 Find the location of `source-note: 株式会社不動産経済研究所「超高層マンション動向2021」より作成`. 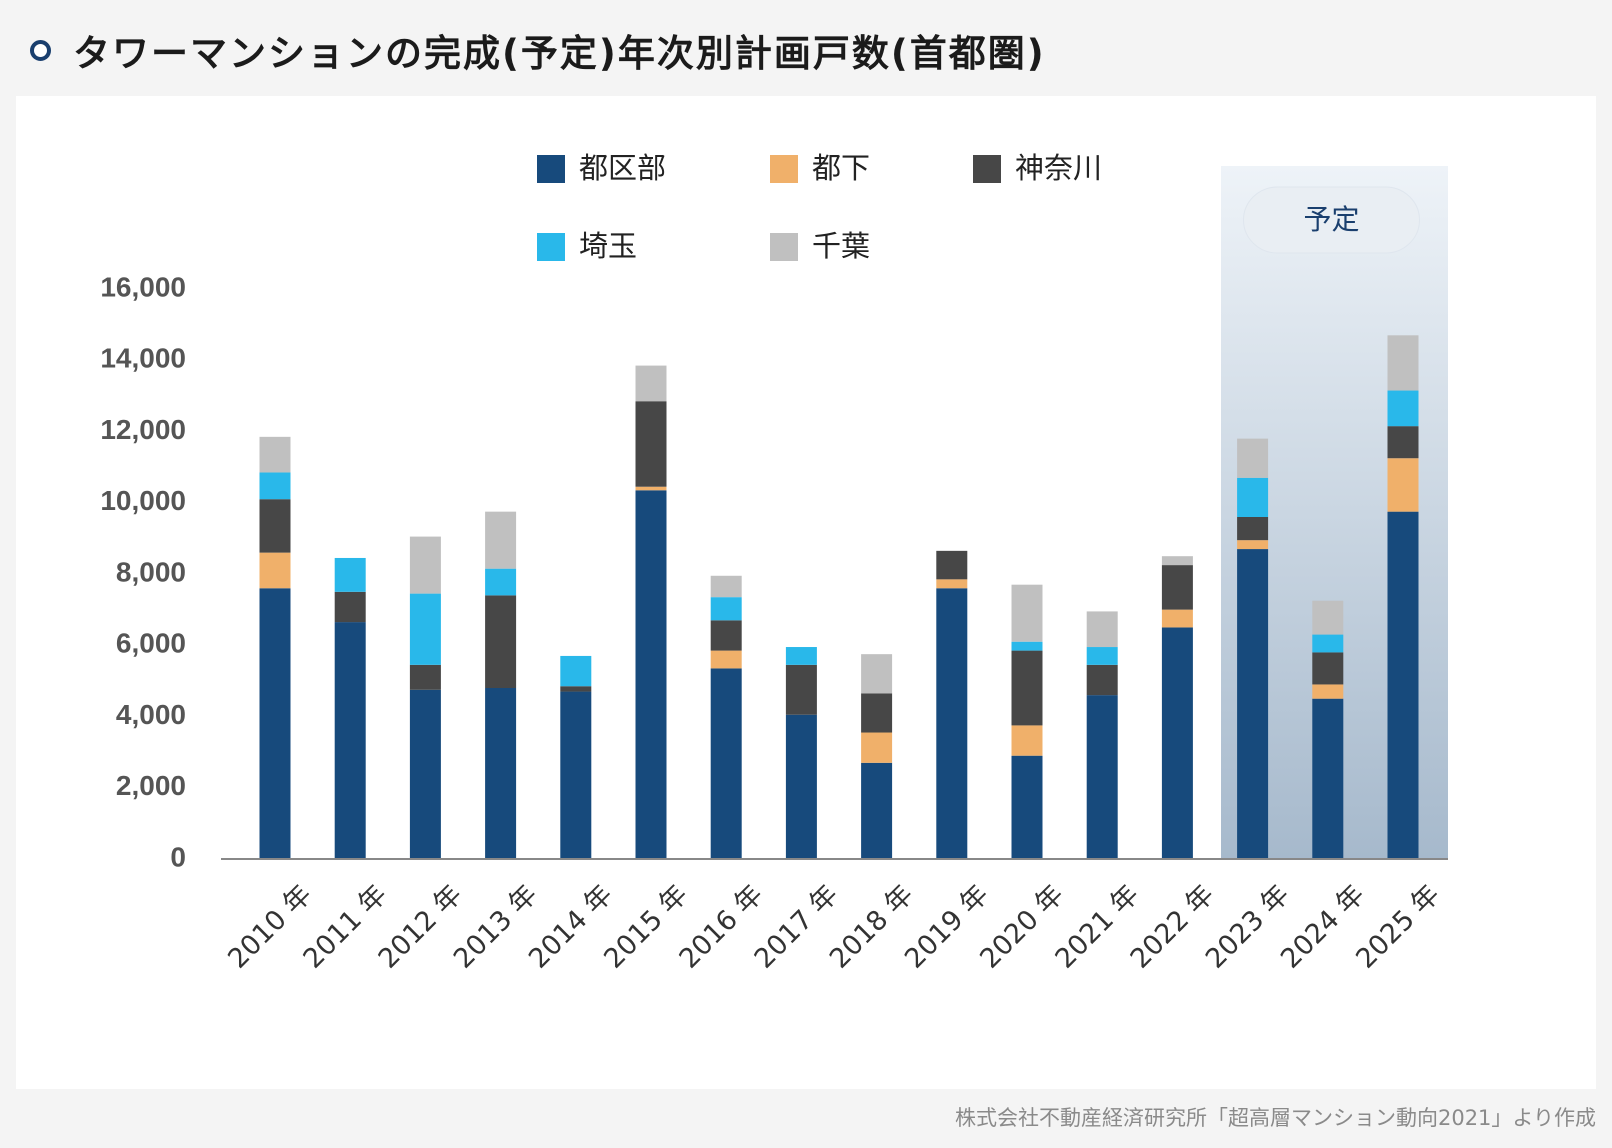

source-note: 株式会社不動産経済研究所「超高層マンション動向2021」より作成 is located at coordinates (1275, 1118).